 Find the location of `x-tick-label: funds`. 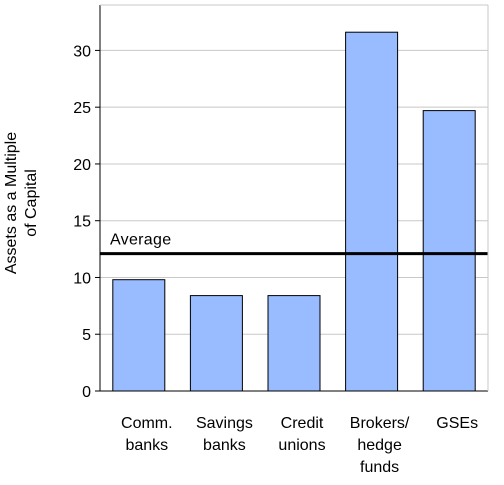

x-tick-label: funds is located at coordinates (379, 467).